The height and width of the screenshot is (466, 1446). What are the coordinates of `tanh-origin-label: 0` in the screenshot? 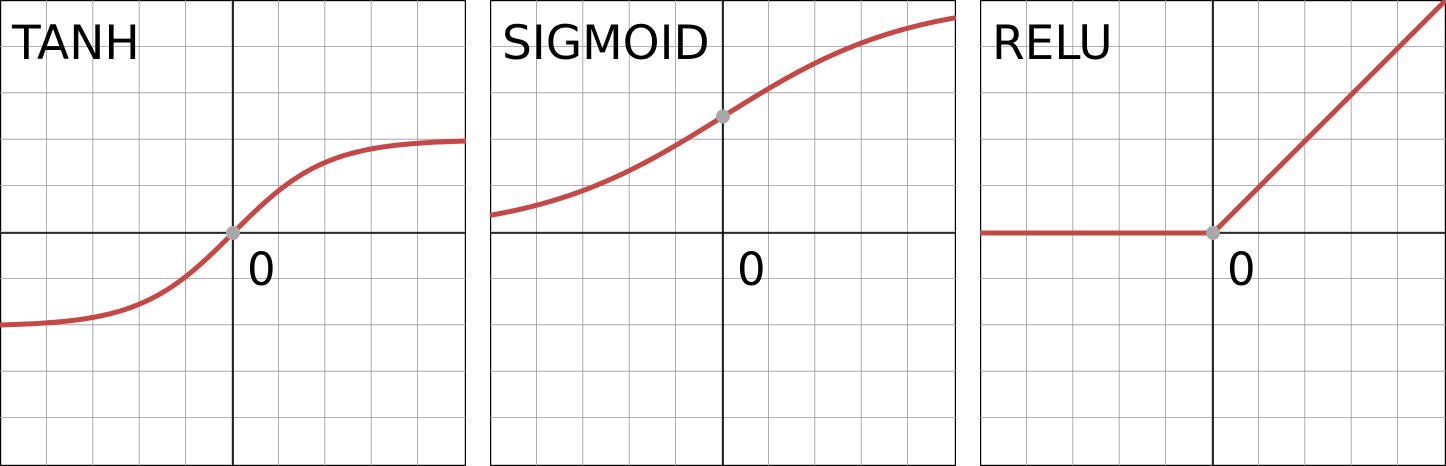 It's located at (261, 269).